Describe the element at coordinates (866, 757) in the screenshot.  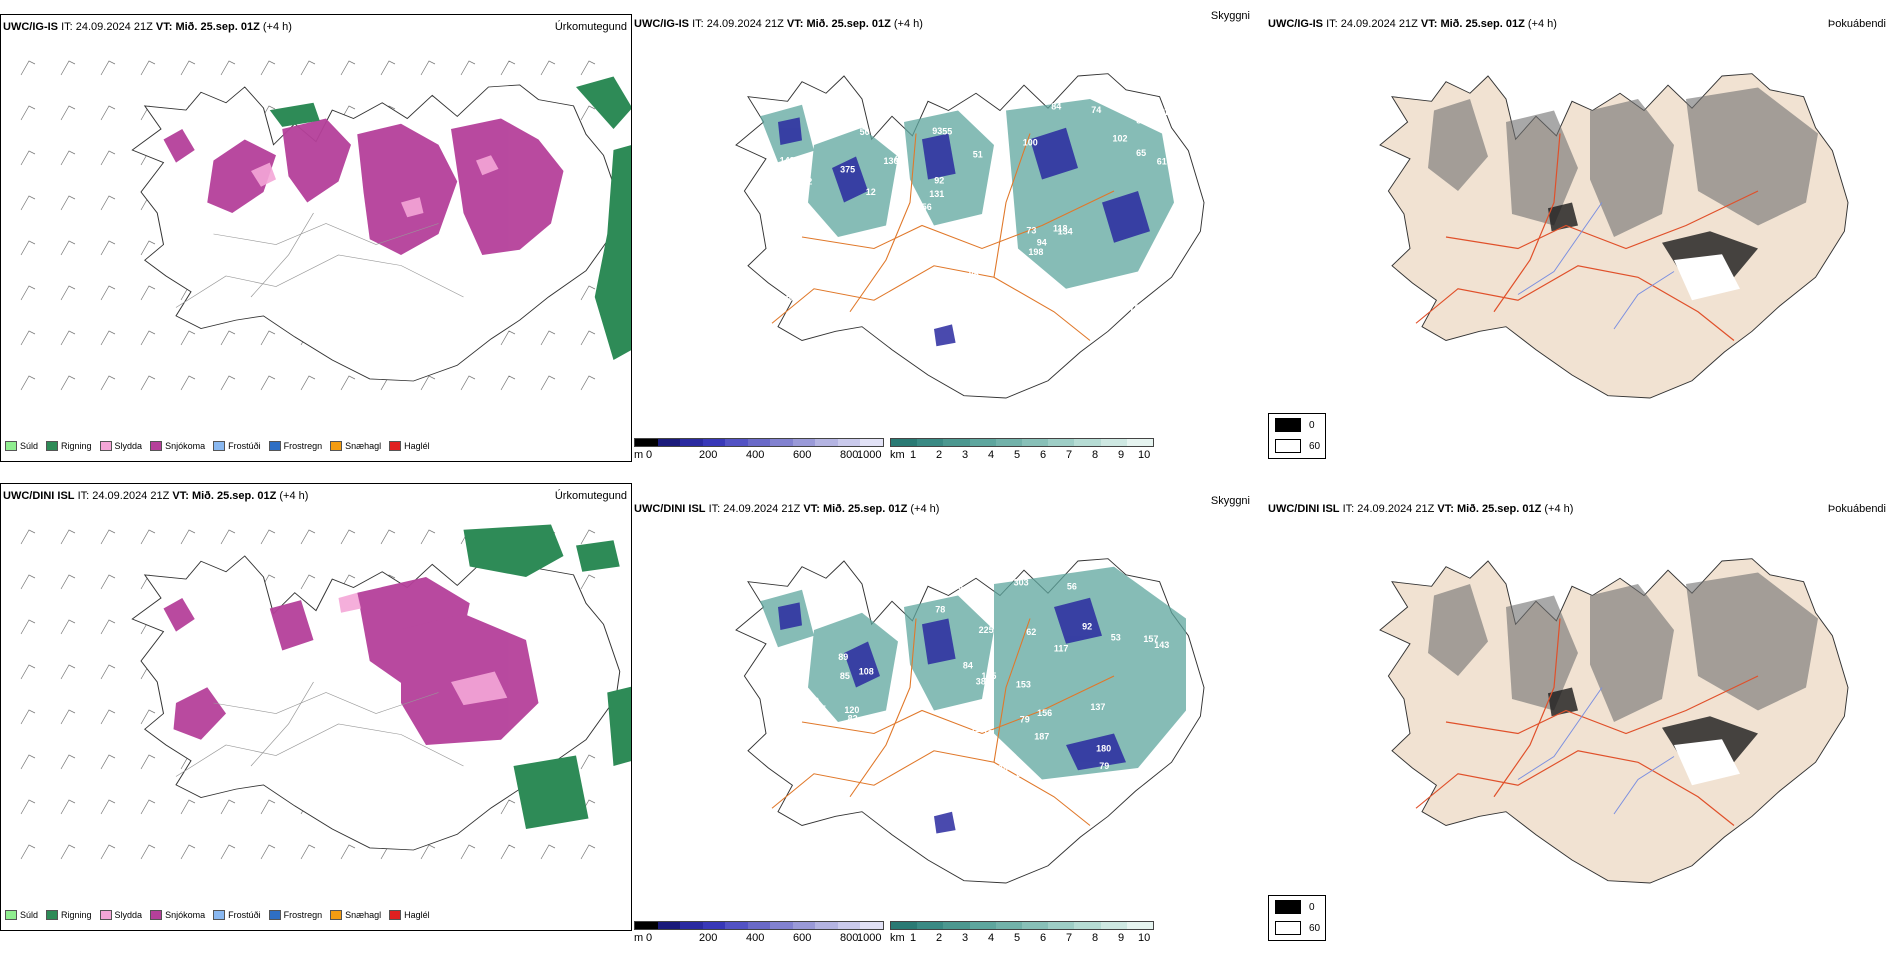
I see `cloud-base-value: 99` at that location.